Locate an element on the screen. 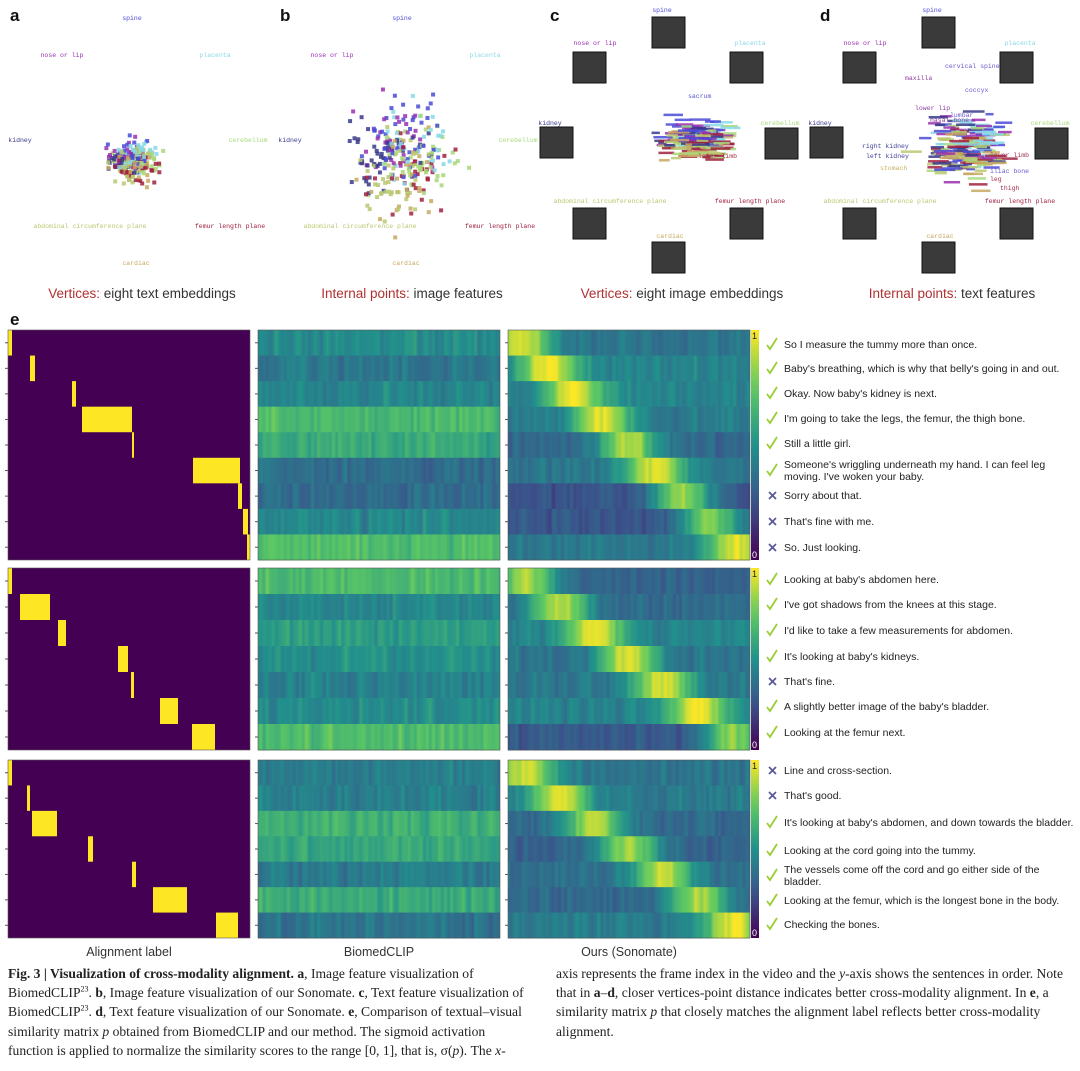 This screenshot has width=1080, height=1071. vertex-label: spine is located at coordinates (132, 18).